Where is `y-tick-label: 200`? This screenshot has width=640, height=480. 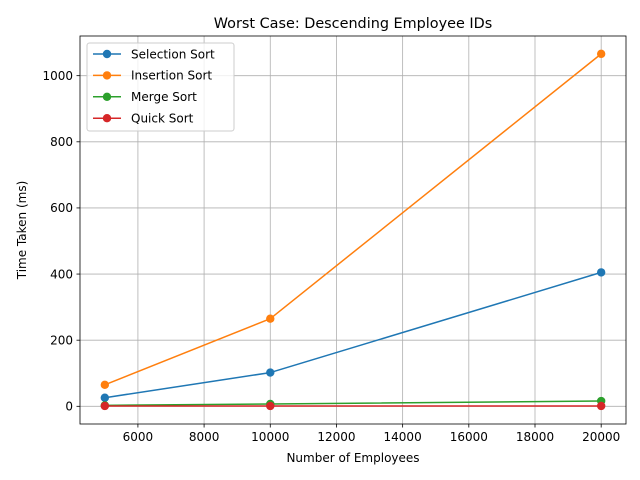
y-tick-label: 200 is located at coordinates (61, 340).